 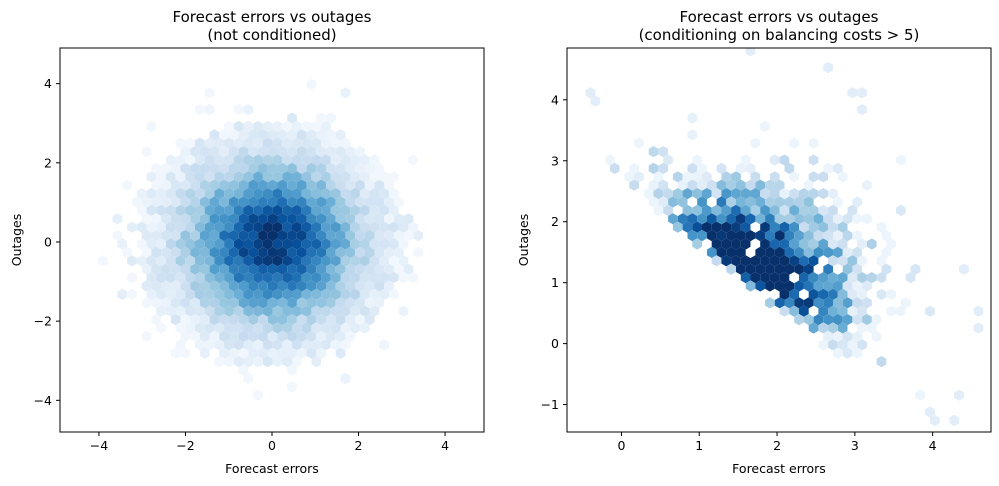 What do you see at coordinates (272, 468) in the screenshot?
I see `left-xlabel: Forecast errors` at bounding box center [272, 468].